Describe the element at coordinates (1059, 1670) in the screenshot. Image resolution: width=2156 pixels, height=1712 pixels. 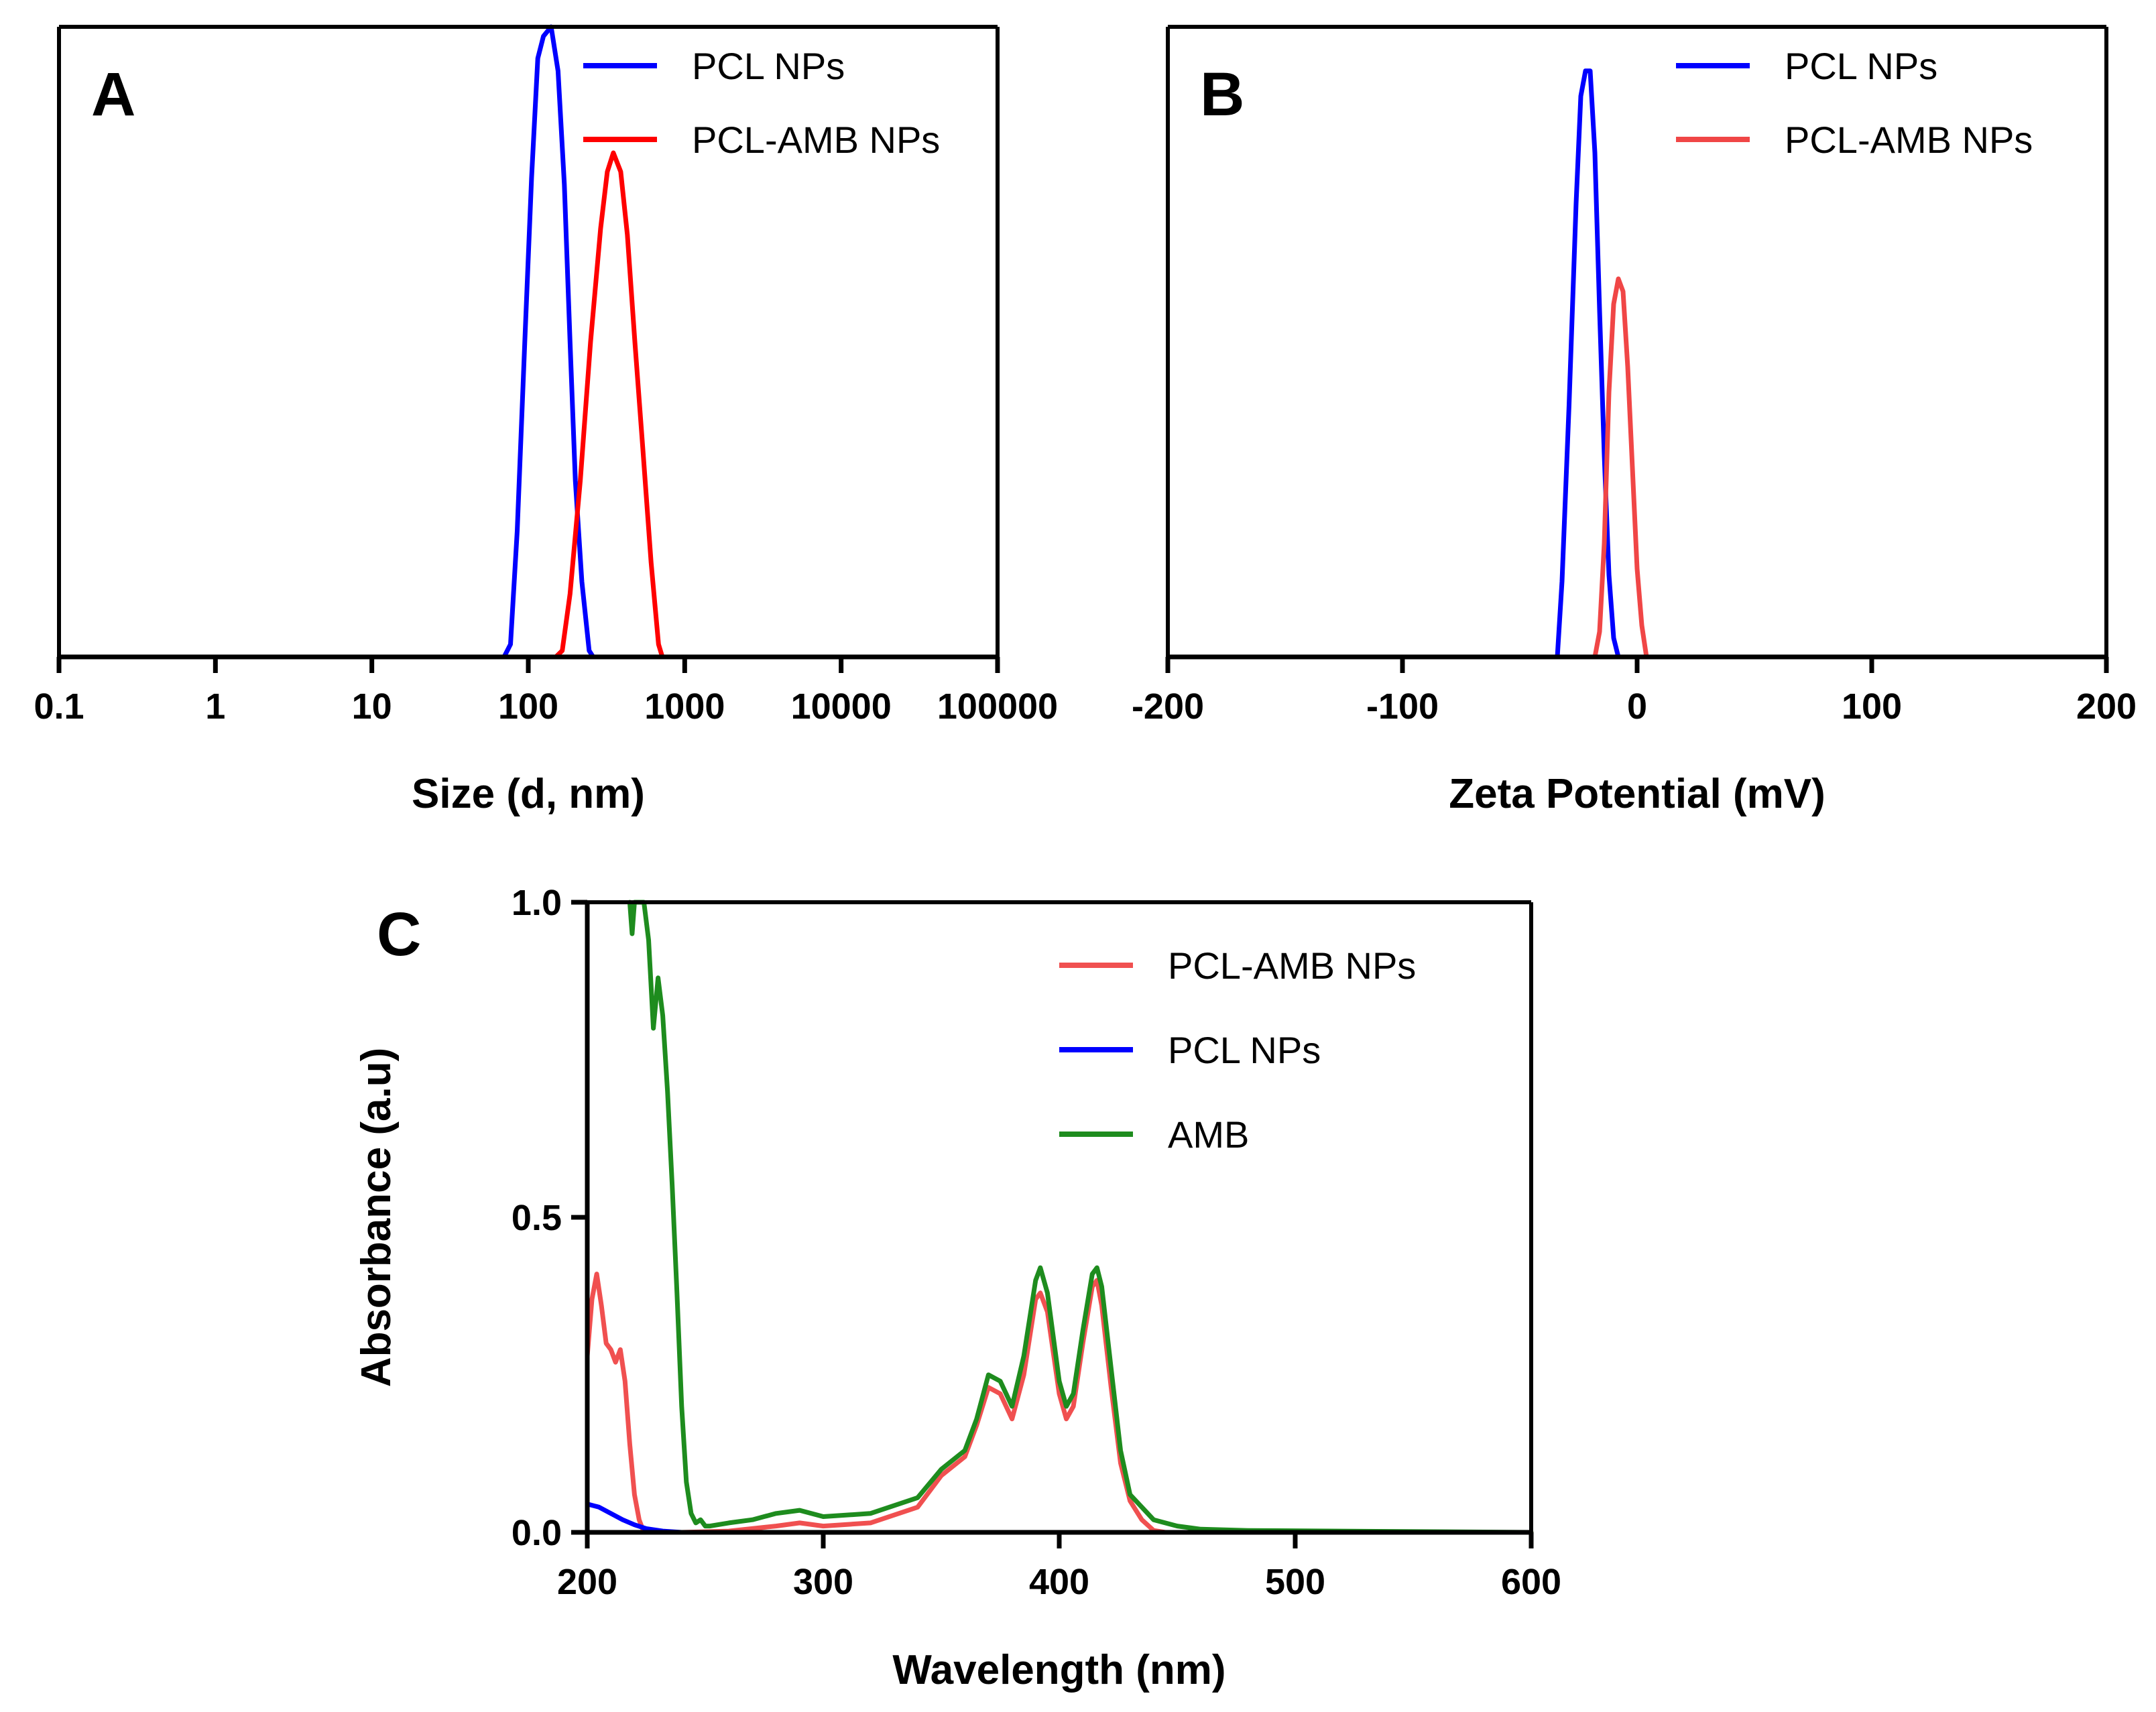
I see `panel-c-x-title: Wavelength (nm)` at that location.